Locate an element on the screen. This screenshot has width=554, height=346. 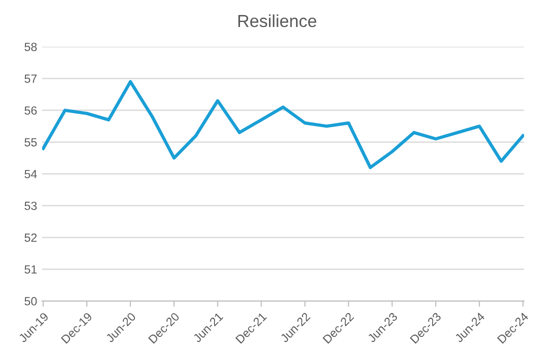
y-tick-label: 52 is located at coordinates (30, 237).